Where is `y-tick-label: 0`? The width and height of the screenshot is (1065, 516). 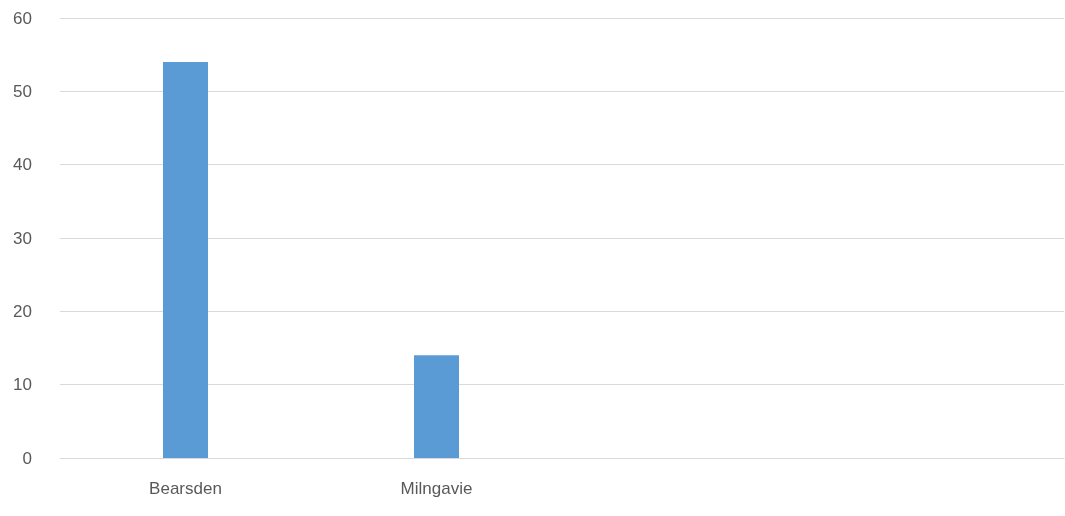
y-tick-label: 0 is located at coordinates (27, 458).